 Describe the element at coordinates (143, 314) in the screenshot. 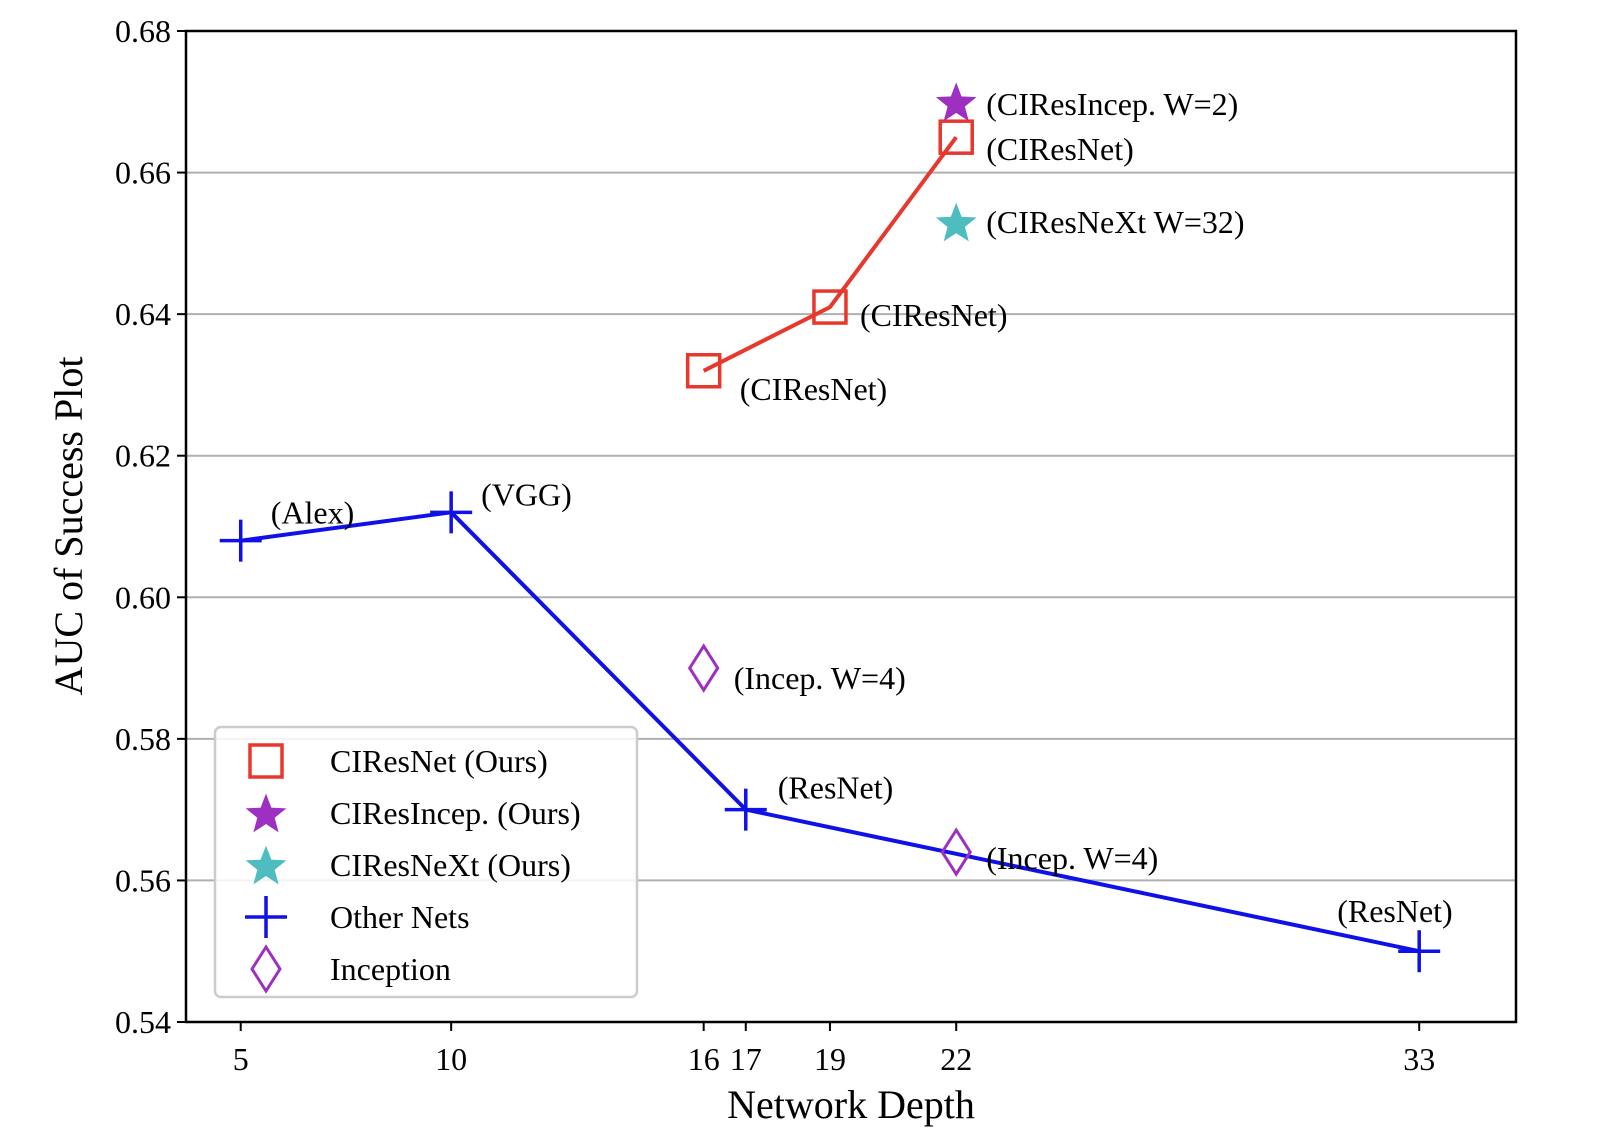

I see `y-tick-label: 0.64` at that location.